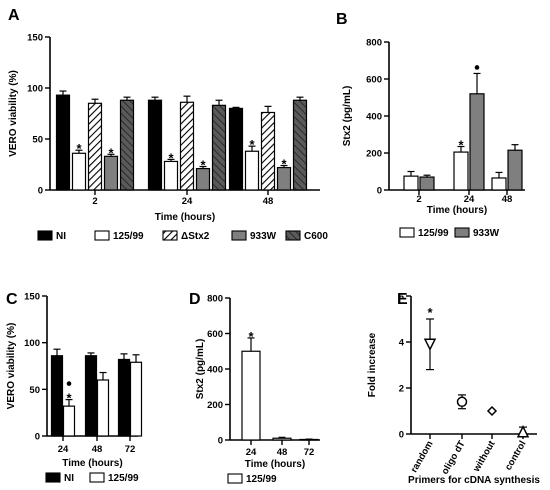 This screenshot has width=550, height=490. Describe the element at coordinates (454, 458) in the screenshot. I see `x-tick-label: oligo dT` at that location.